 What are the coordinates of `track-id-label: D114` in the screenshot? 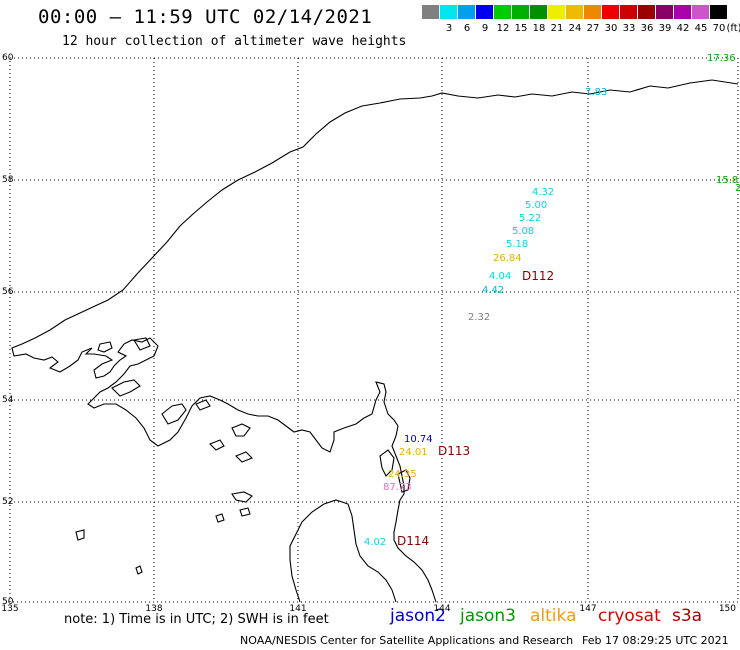 It's located at (413, 541).